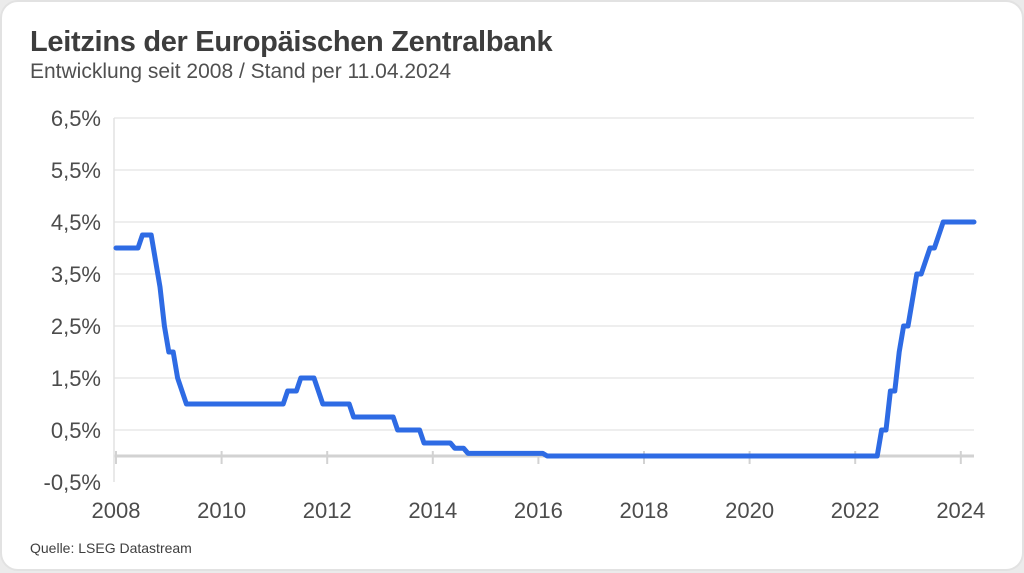  Describe the element at coordinates (76, 430) in the screenshot. I see `y-tick-label: 0,5%` at that location.